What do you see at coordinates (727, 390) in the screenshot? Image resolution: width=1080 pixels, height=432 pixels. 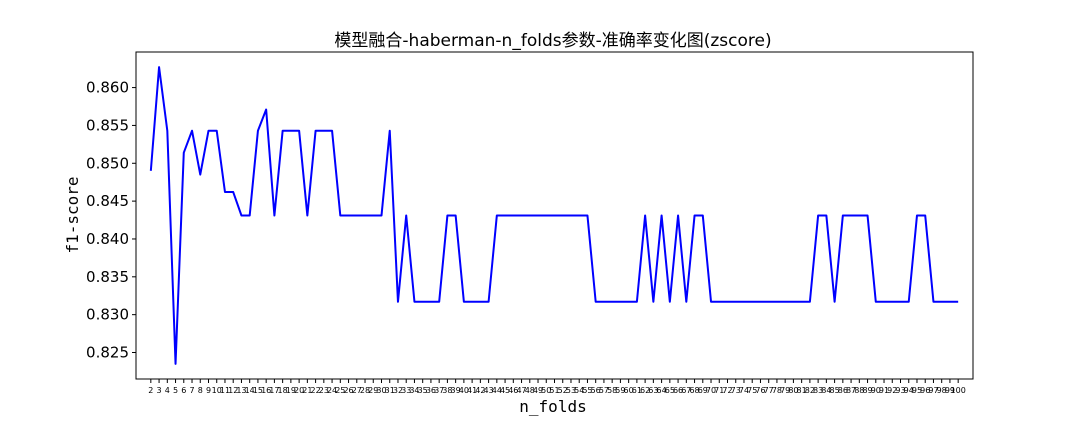 I see `x-tick-label: 72` at bounding box center [727, 390].